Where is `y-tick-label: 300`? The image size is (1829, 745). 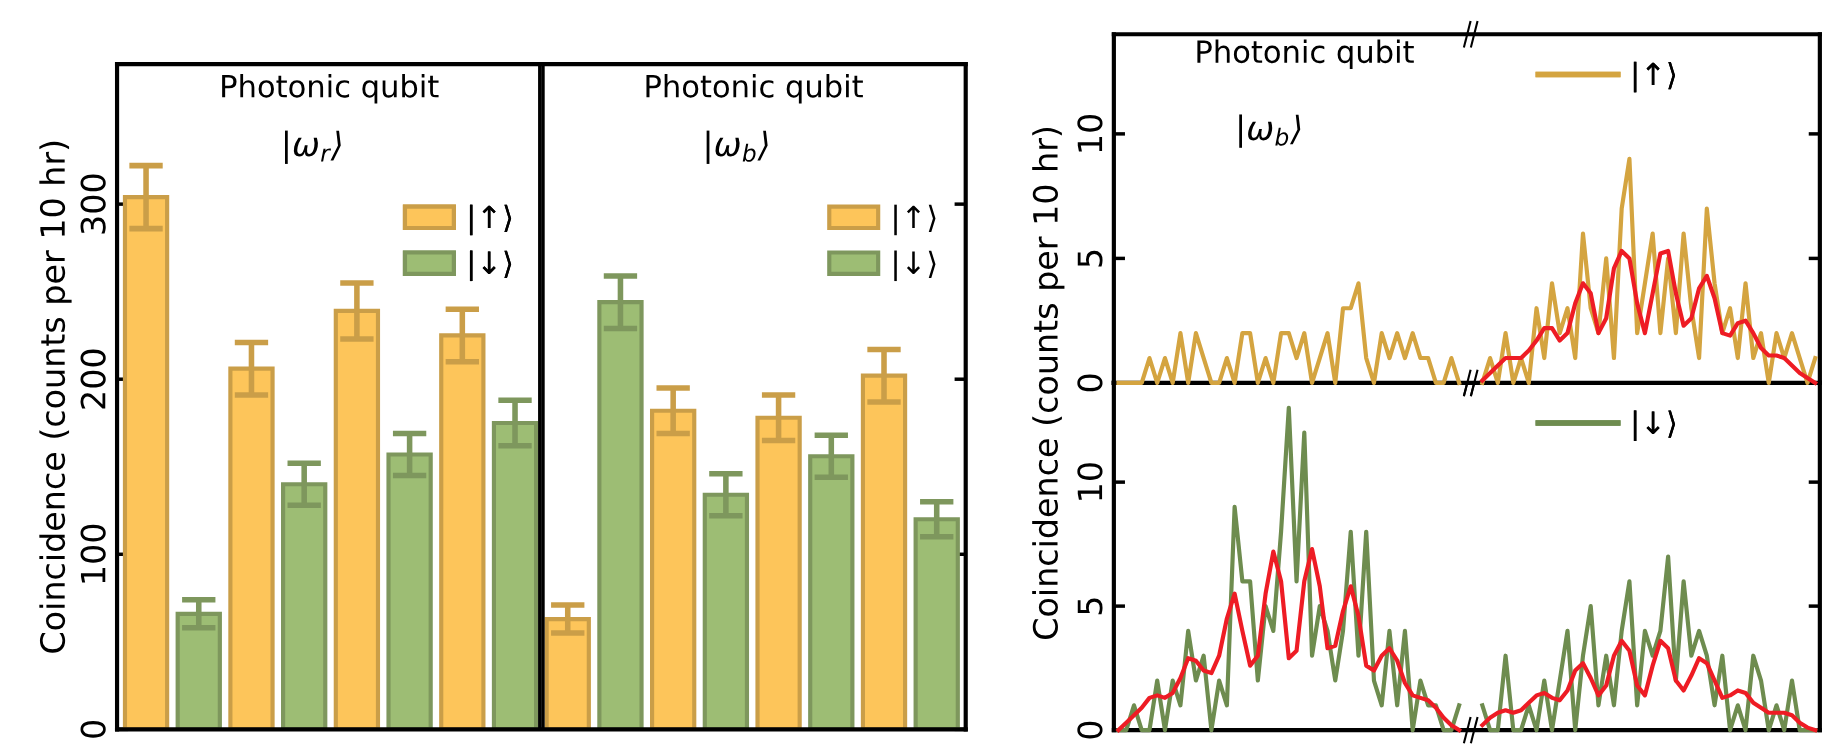 y-tick-label: 300 is located at coordinates (93, 204).